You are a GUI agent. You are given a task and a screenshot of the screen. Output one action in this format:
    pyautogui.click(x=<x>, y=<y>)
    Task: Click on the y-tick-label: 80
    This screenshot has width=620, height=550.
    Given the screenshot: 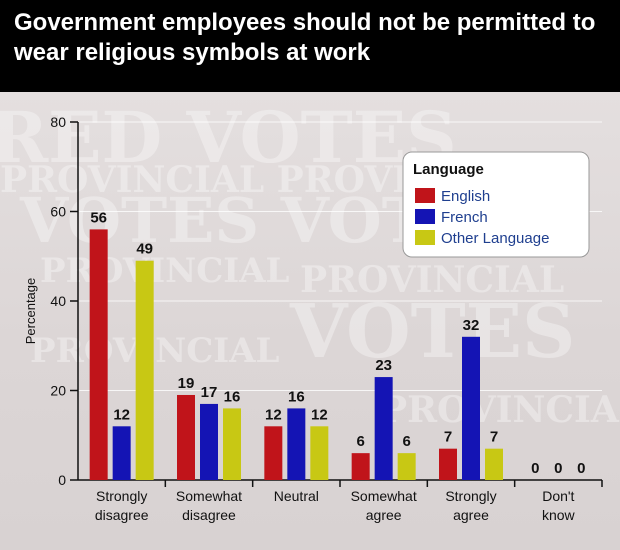 What is the action you would take?
    pyautogui.click(x=58, y=122)
    